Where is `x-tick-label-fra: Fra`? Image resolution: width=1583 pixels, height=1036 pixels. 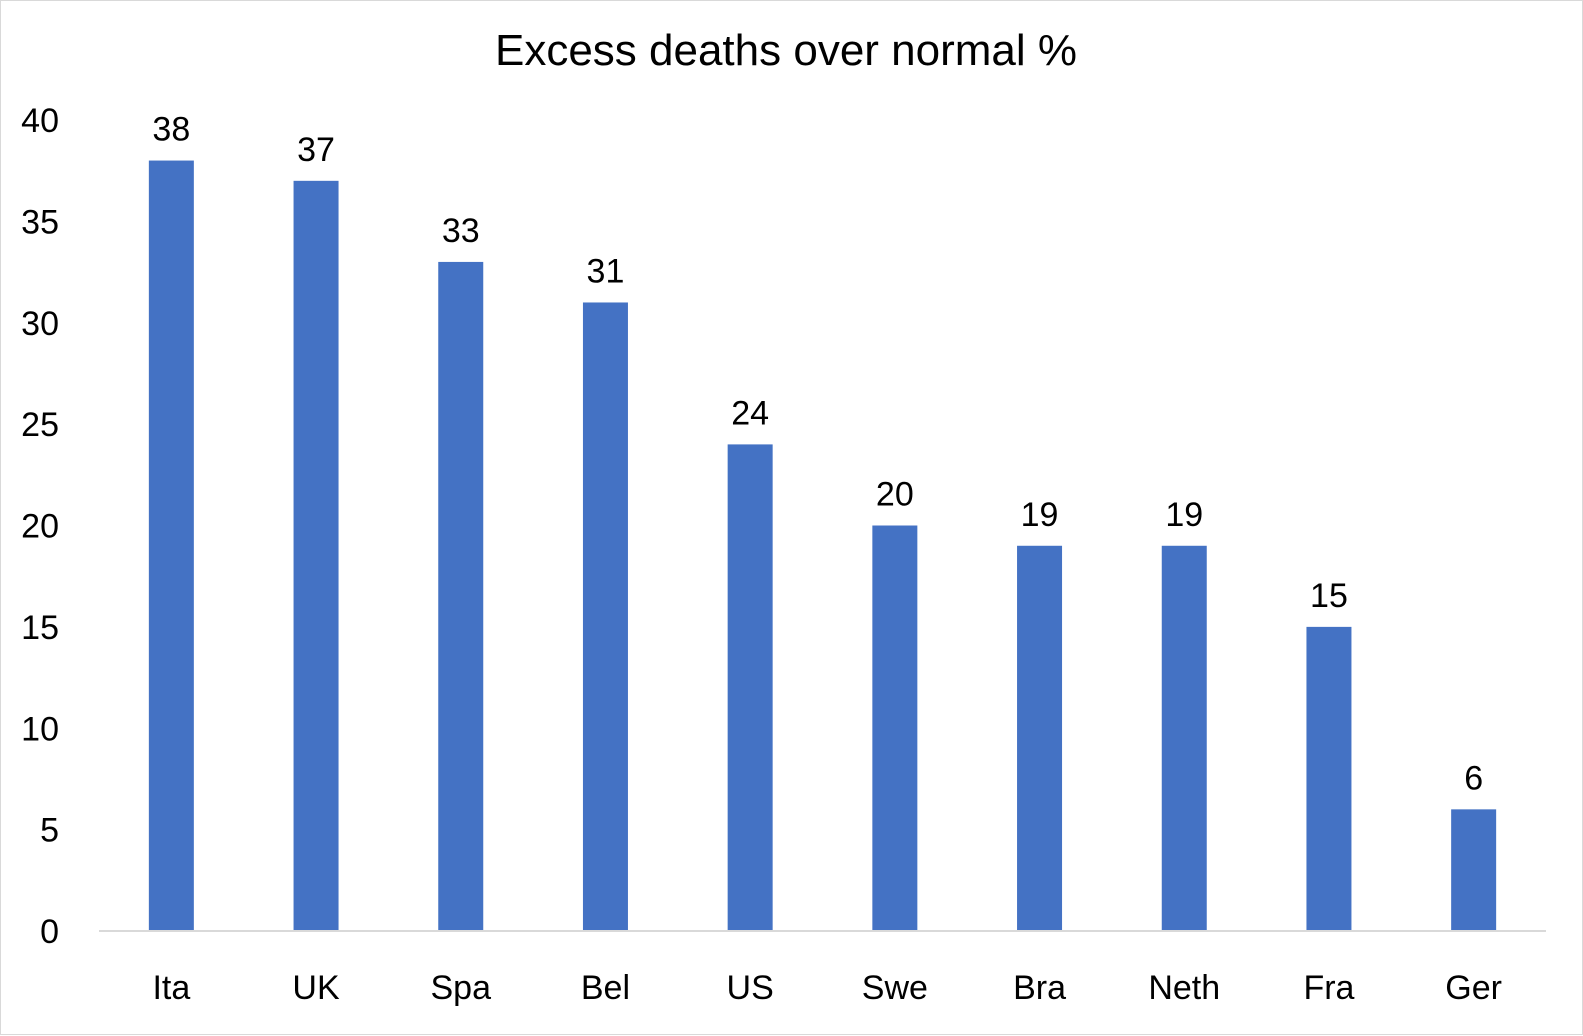 x-tick-label-fra: Fra is located at coordinates (1328, 988).